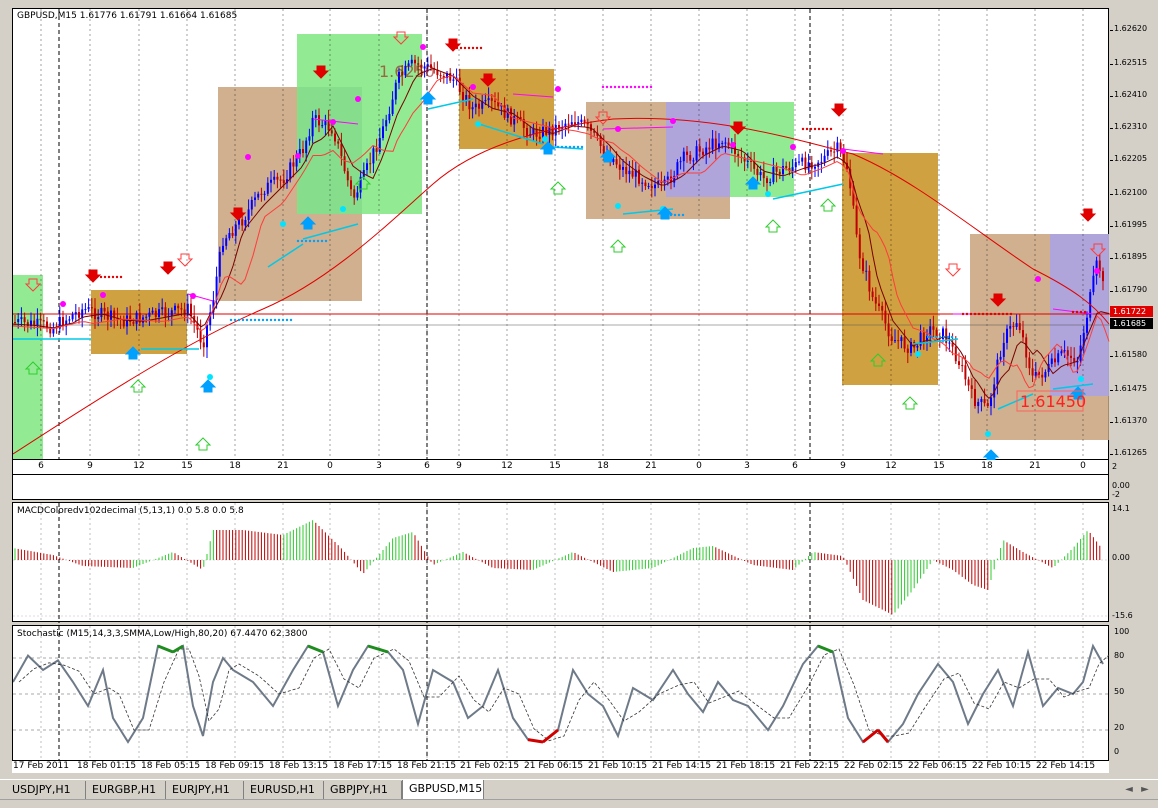 This screenshot has height=808, width=1158. What do you see at coordinates (443, 790) in the screenshot?
I see `tab-gbpusd-m15: GBPUSD,M15` at bounding box center [443, 790].